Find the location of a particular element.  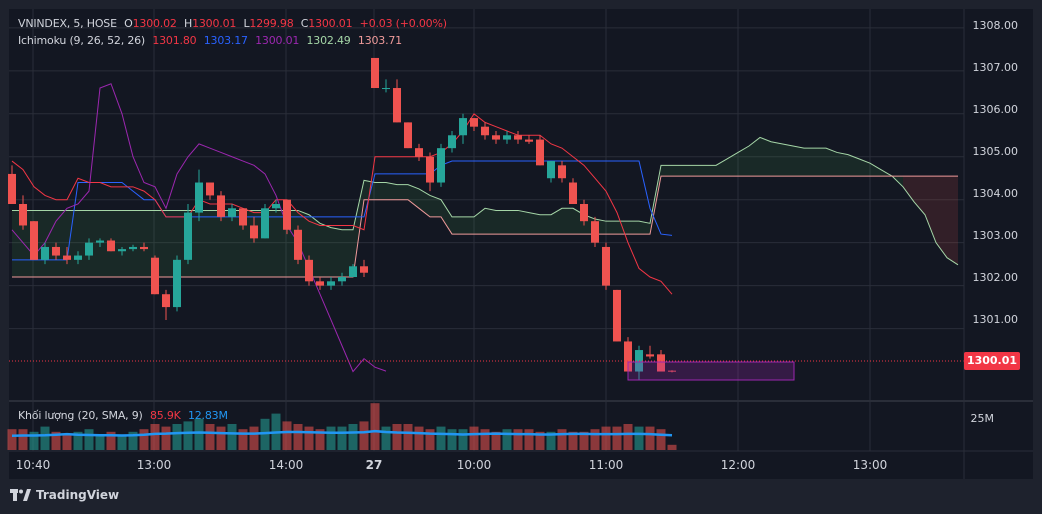

price-tick: 1308.00 is located at coordinates (995, 25).